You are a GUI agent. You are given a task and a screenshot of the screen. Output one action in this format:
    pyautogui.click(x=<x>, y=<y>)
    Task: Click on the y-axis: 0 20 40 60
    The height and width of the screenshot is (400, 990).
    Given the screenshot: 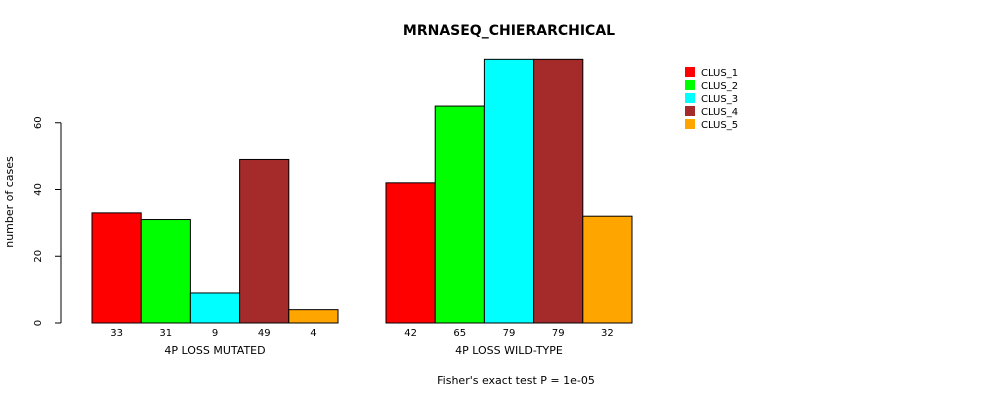 What is the action you would take?
    pyautogui.click(x=47, y=221)
    